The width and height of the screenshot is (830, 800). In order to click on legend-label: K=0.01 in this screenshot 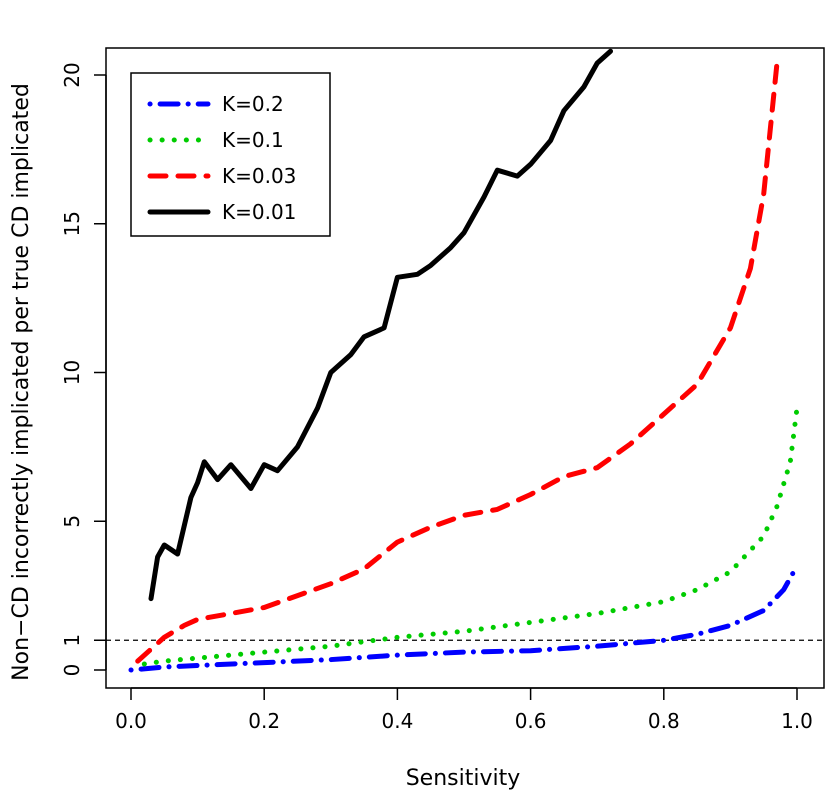, I will do `click(259, 212)`.